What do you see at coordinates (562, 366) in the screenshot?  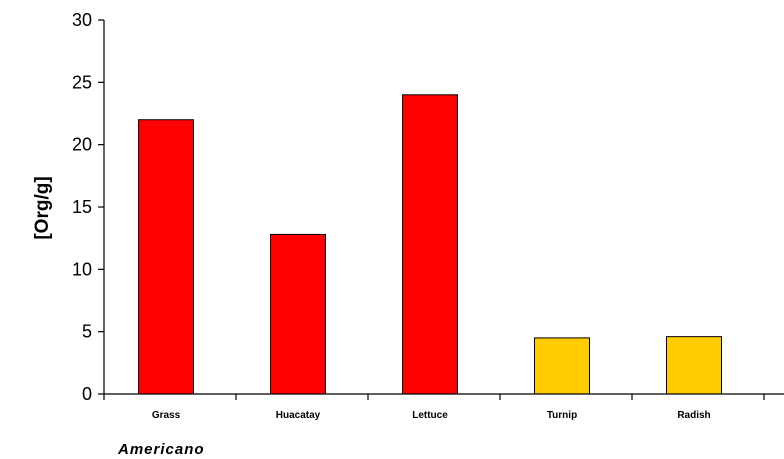 I see `bar-turnip` at bounding box center [562, 366].